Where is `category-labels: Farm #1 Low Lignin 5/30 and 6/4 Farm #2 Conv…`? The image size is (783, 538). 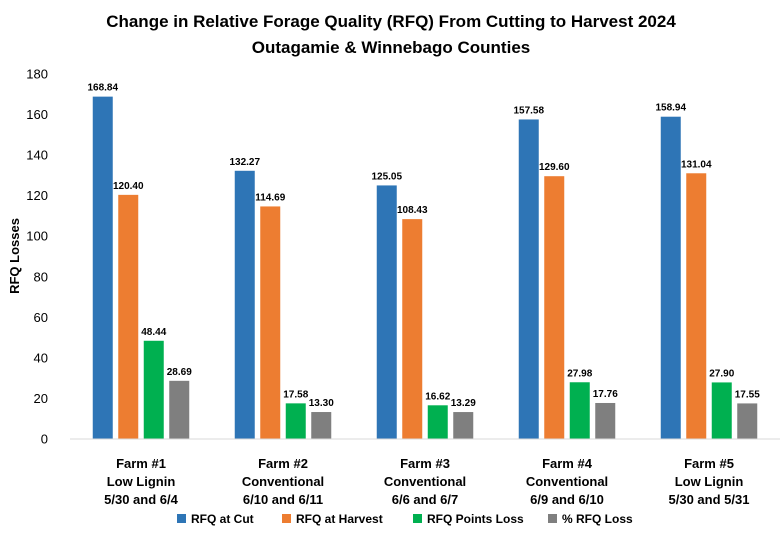 category-labels: Farm #1 Low Lignin 5/30 and 6/4 Farm #2 Conv… is located at coordinates (426, 481).